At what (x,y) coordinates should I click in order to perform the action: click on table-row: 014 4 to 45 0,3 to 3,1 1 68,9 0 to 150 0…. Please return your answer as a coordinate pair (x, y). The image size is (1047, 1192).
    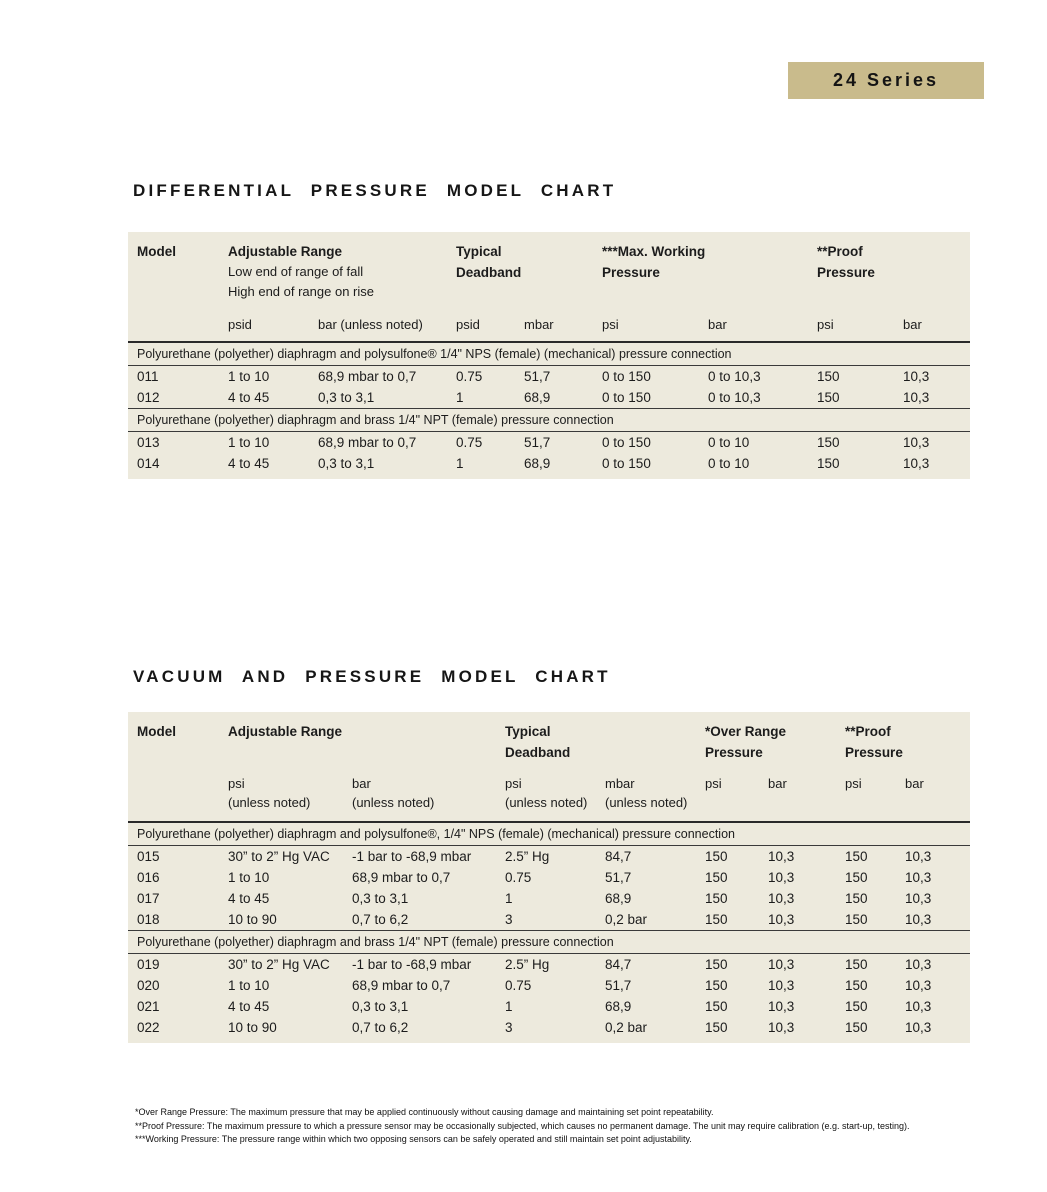
    Looking at the image, I should click on (549, 466).